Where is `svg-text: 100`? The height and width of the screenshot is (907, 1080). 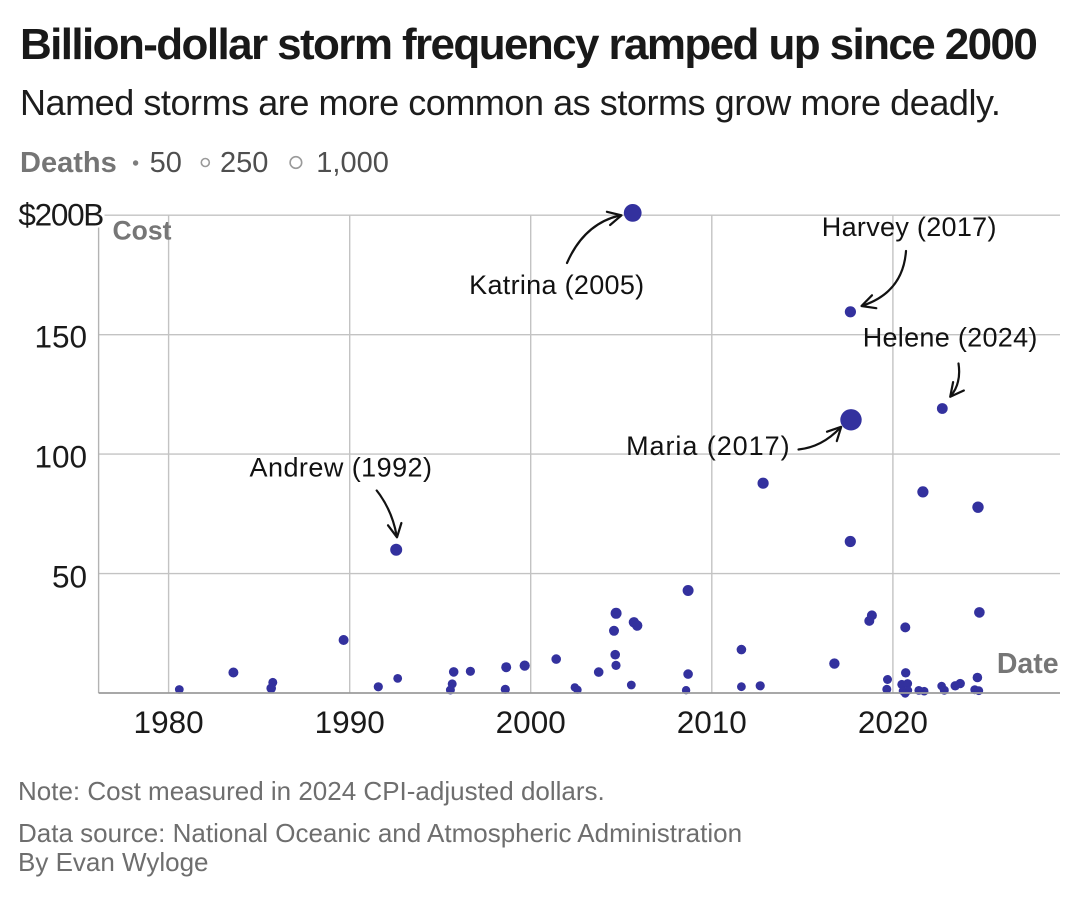 svg-text: 100 is located at coordinates (60, 457).